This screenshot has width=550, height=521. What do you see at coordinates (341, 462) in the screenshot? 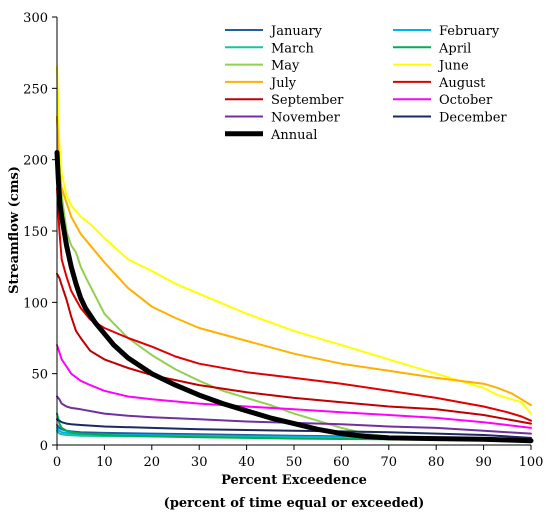
I see `x-tick-label: 60` at bounding box center [341, 462].